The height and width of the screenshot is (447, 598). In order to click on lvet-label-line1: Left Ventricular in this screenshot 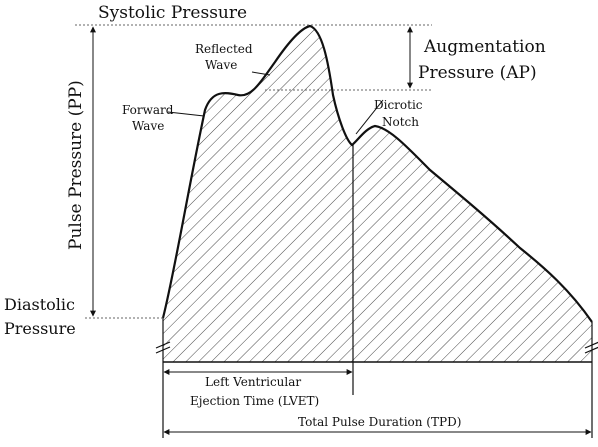, I will do `click(253, 382)`.